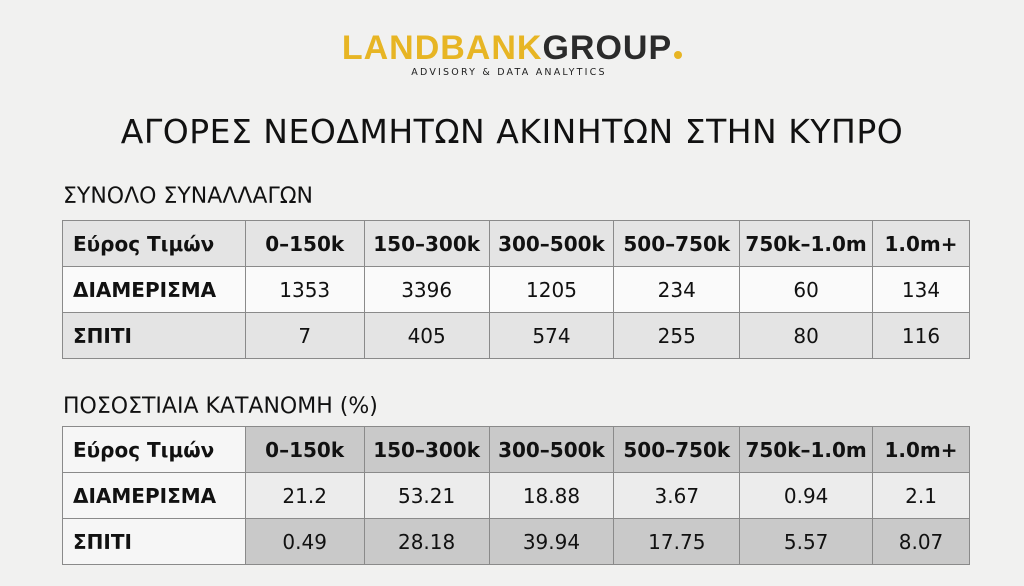 This screenshot has width=1024, height=586. I want to click on table1-heading: ΣΥΝΟΛΟ ΣΥΝΑΛΛΑΓΩΝ, so click(188, 196).